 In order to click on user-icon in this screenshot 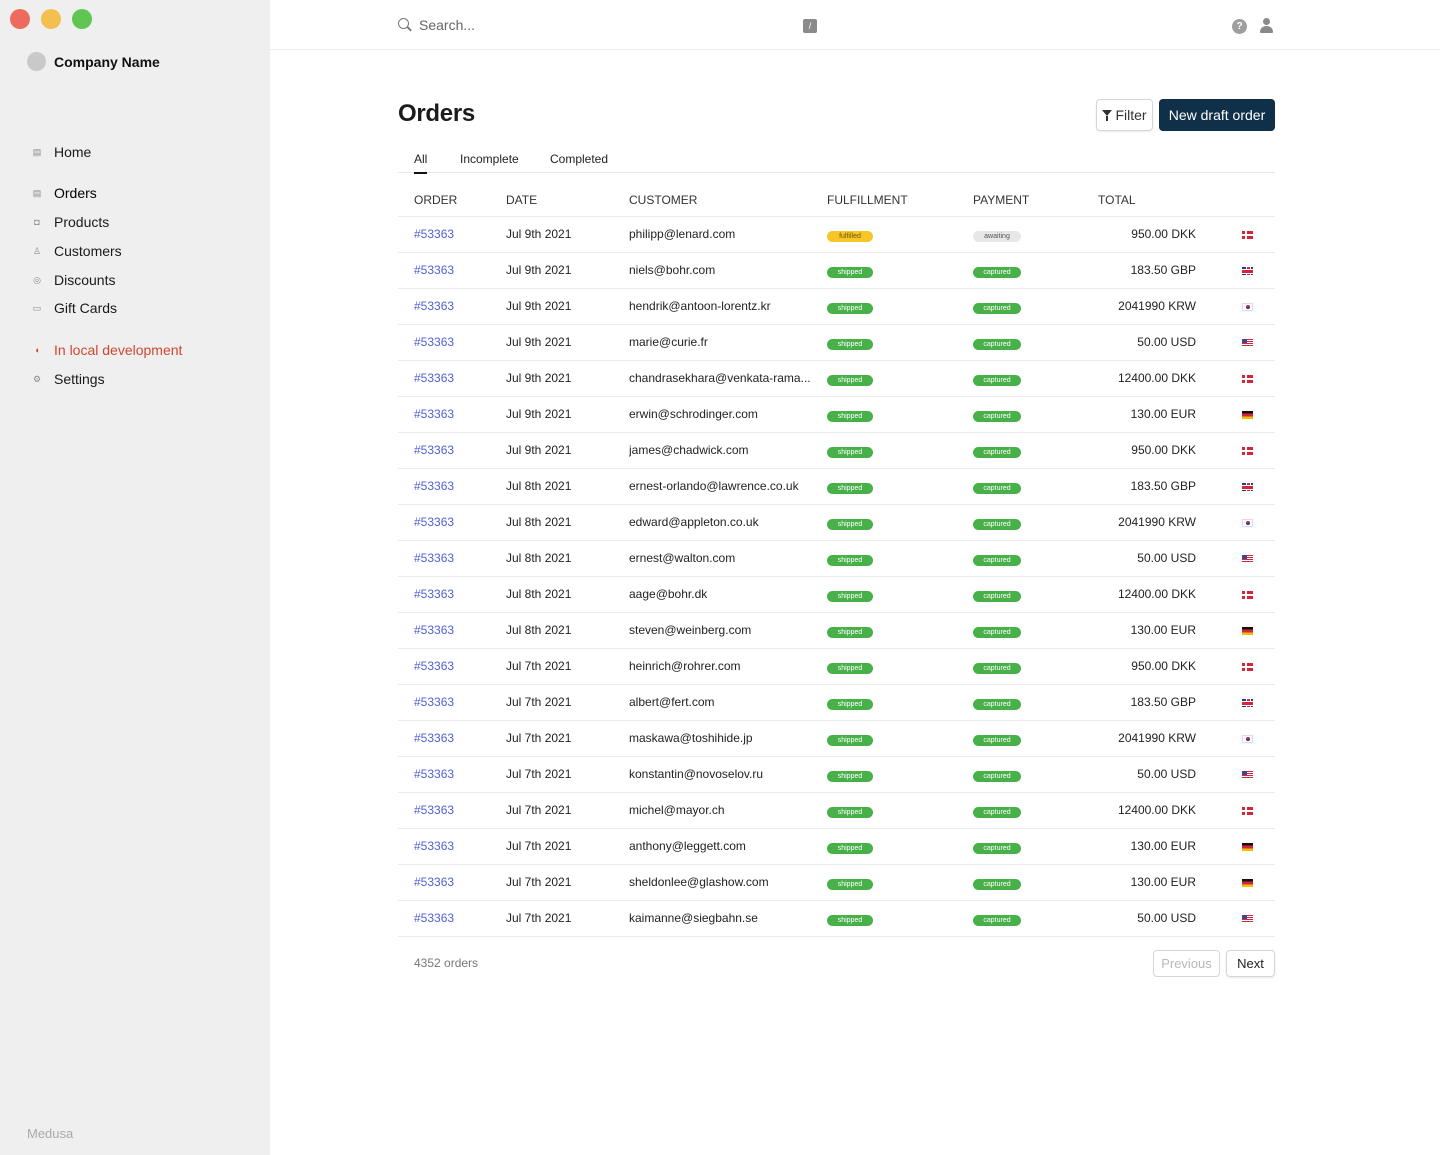, I will do `click(1266, 26)`.